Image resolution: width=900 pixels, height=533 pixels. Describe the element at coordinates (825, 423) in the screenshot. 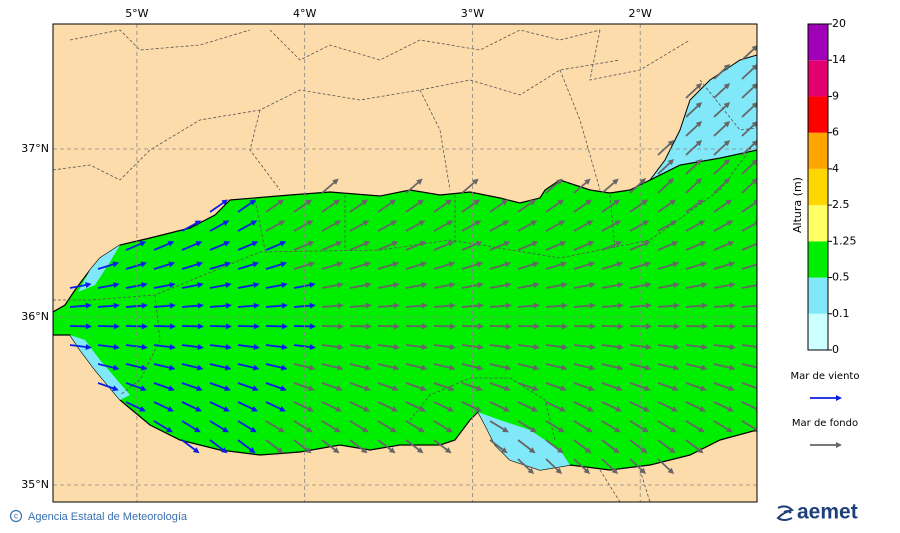

I see `legend-label: Mar de fondo` at that location.